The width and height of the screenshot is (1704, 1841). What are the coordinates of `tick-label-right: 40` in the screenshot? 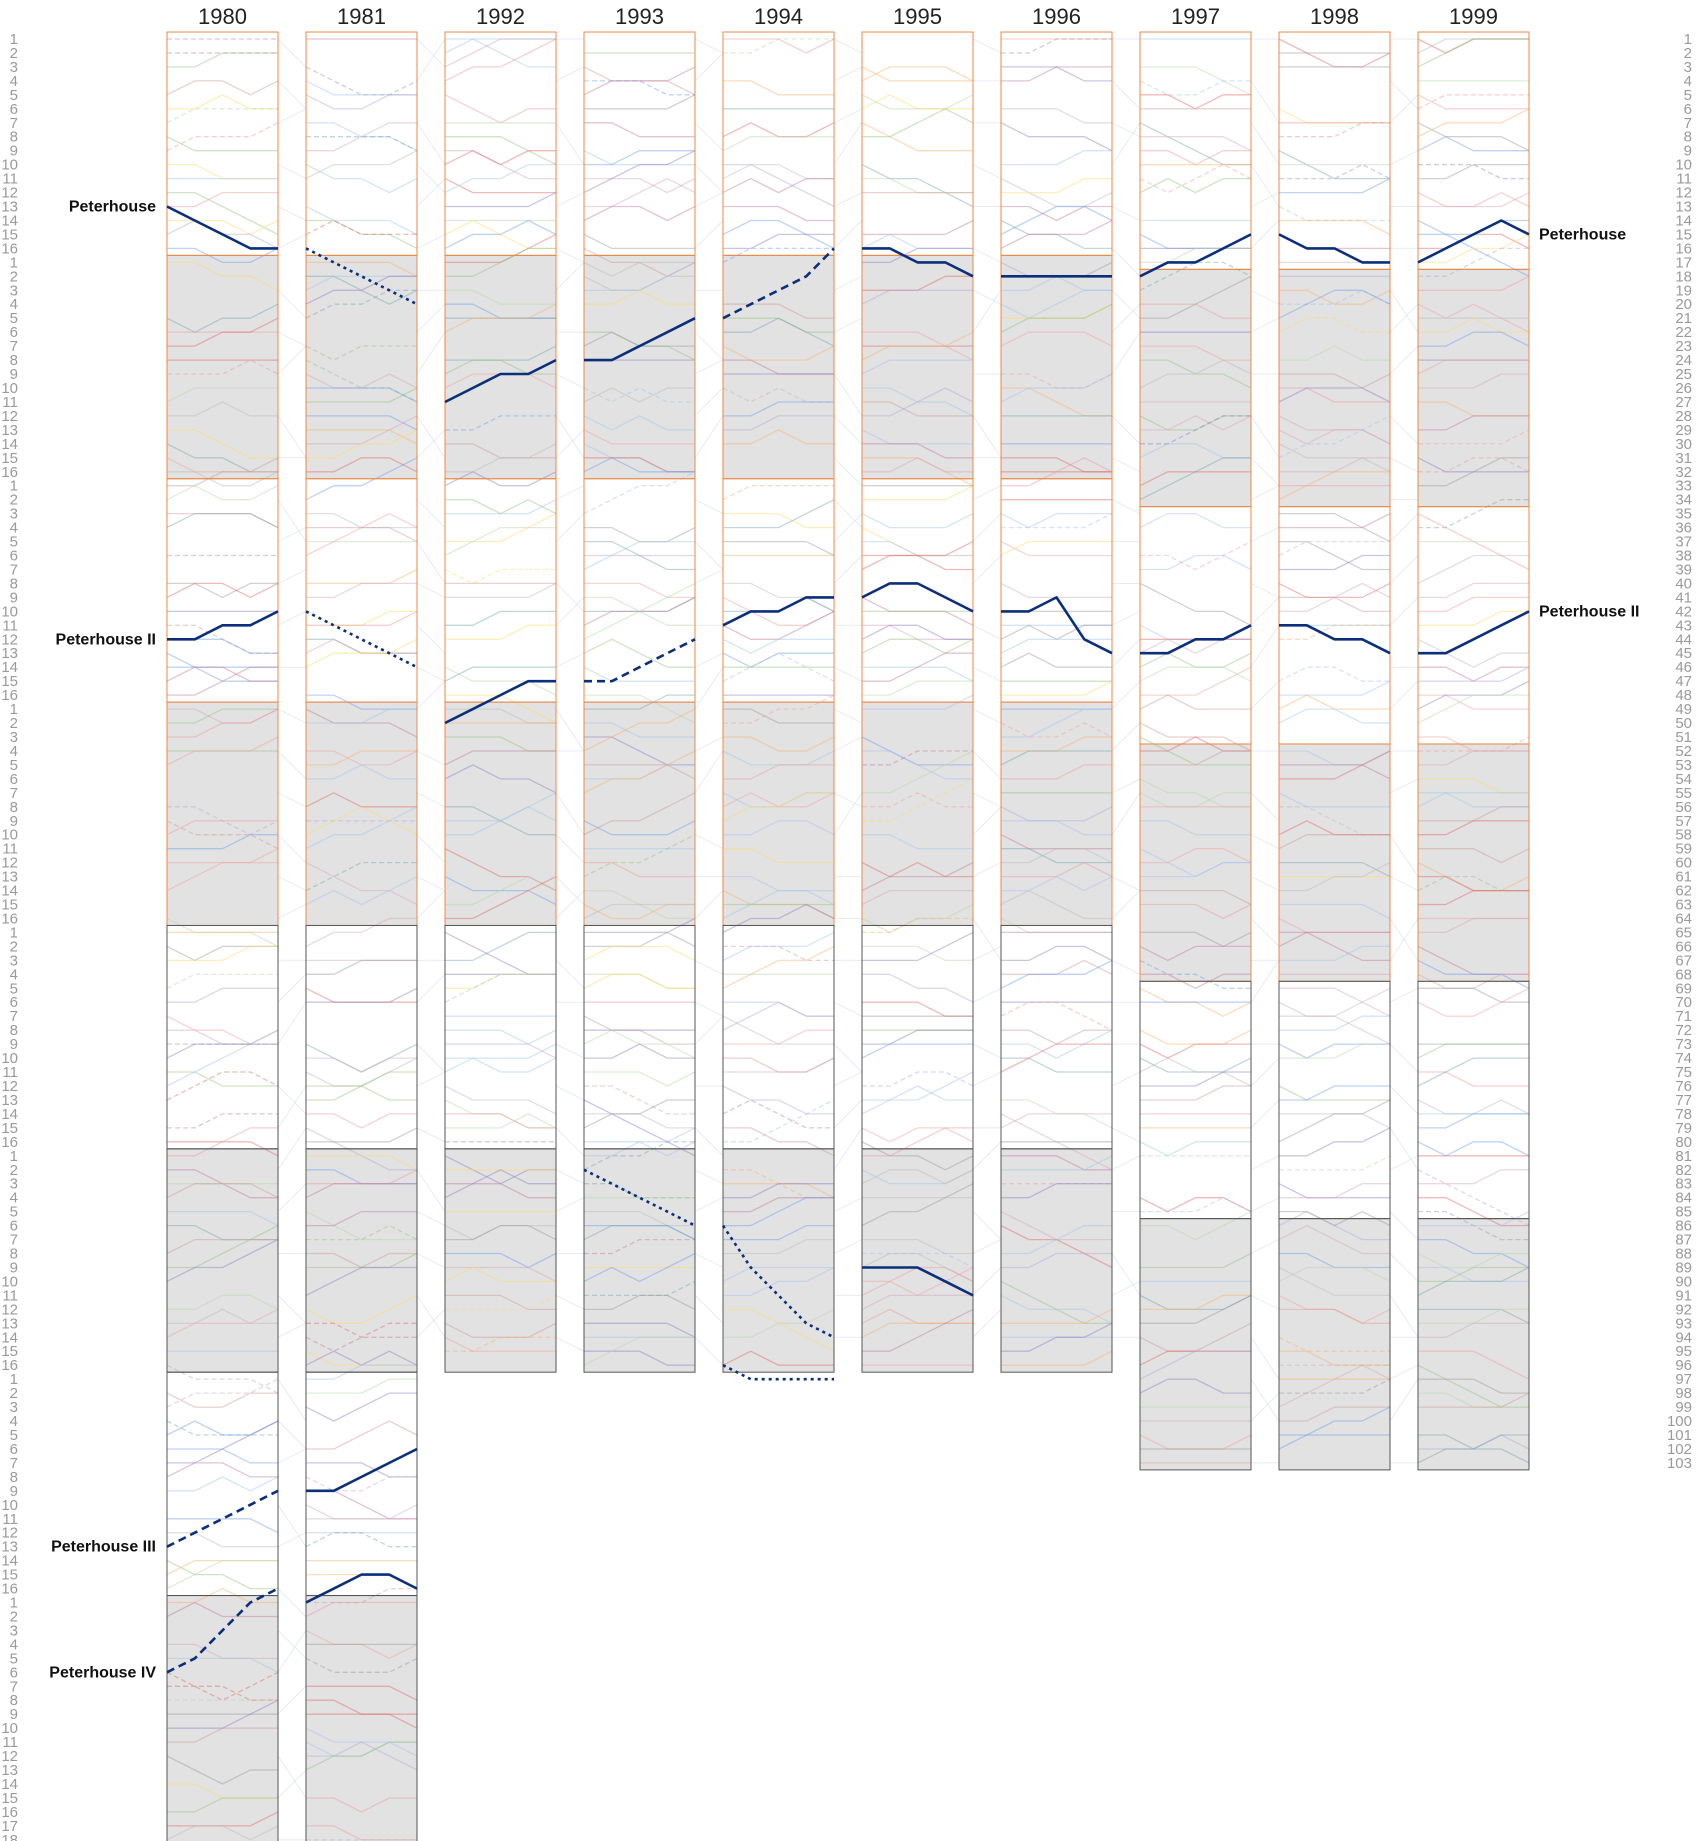 It's located at (1683, 583).